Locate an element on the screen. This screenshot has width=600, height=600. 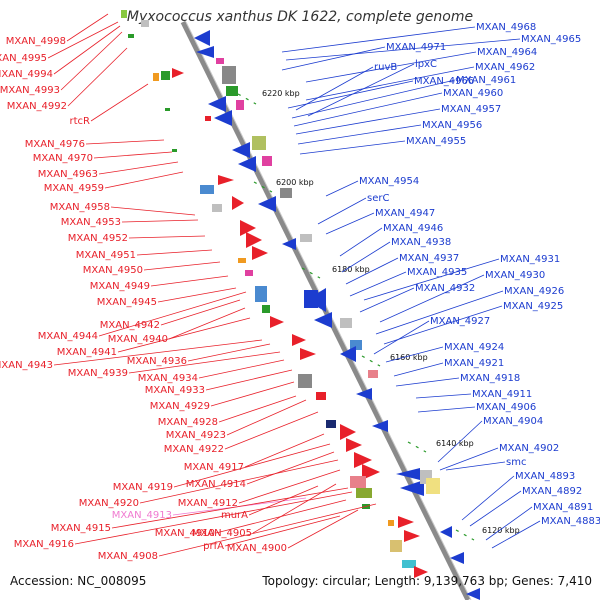
right-gene-label: MXAN_4947 is located at coordinates (405, 213).